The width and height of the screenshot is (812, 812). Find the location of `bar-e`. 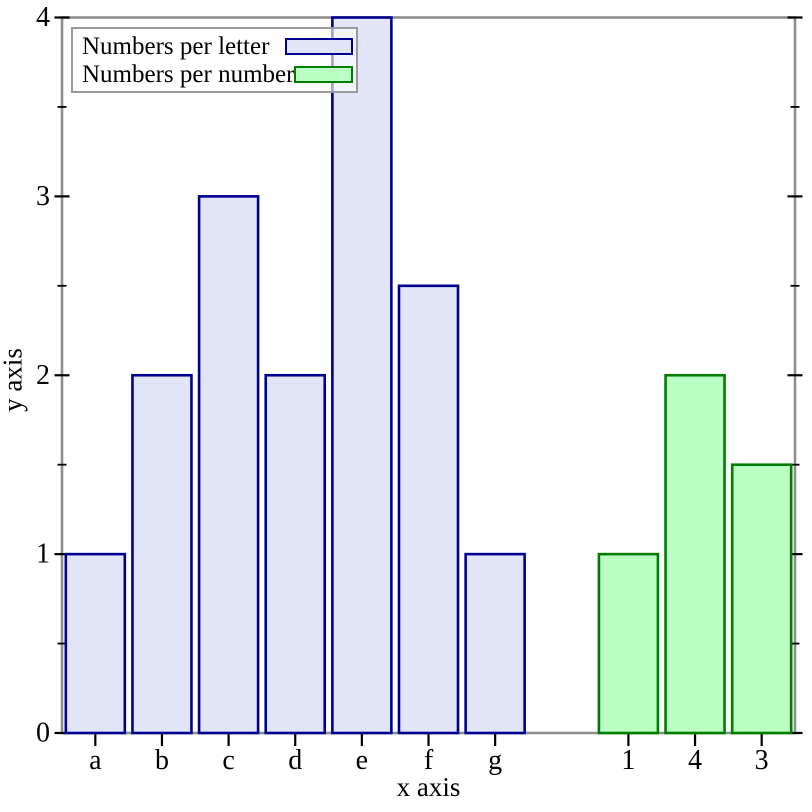

bar-e is located at coordinates (362, 375).